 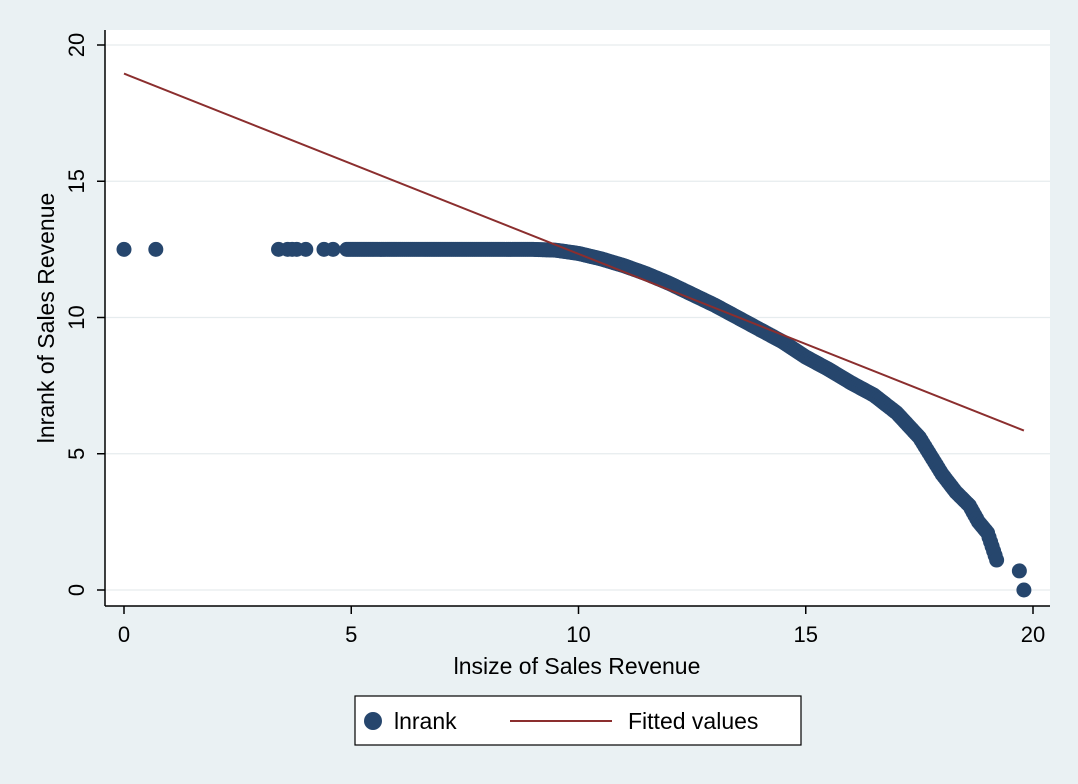 What do you see at coordinates (577, 666) in the screenshot?
I see `x-axis-title: lnsize of Sales Revenue` at bounding box center [577, 666].